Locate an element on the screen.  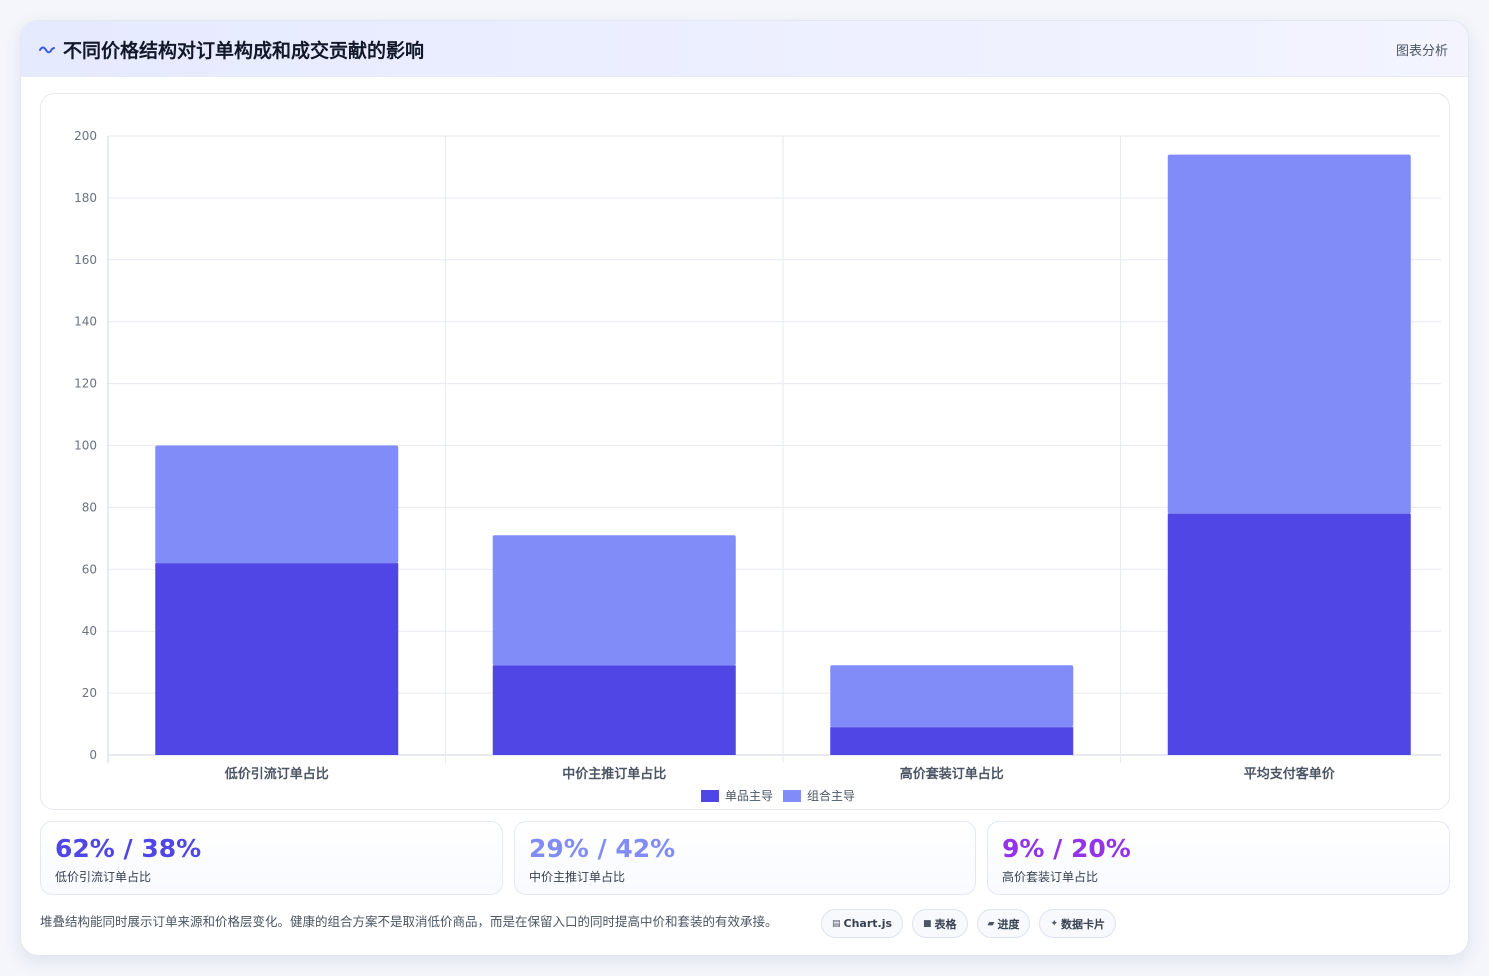
stat-card-high: 9% / 20% 高价套装订单占比 is located at coordinates (1218, 858).